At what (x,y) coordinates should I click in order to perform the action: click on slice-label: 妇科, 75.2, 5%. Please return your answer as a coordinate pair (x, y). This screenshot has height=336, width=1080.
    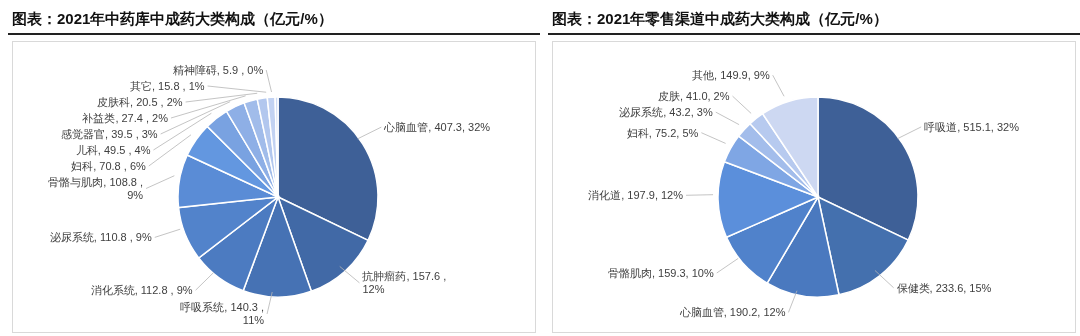
    Looking at the image, I should click on (662, 132).